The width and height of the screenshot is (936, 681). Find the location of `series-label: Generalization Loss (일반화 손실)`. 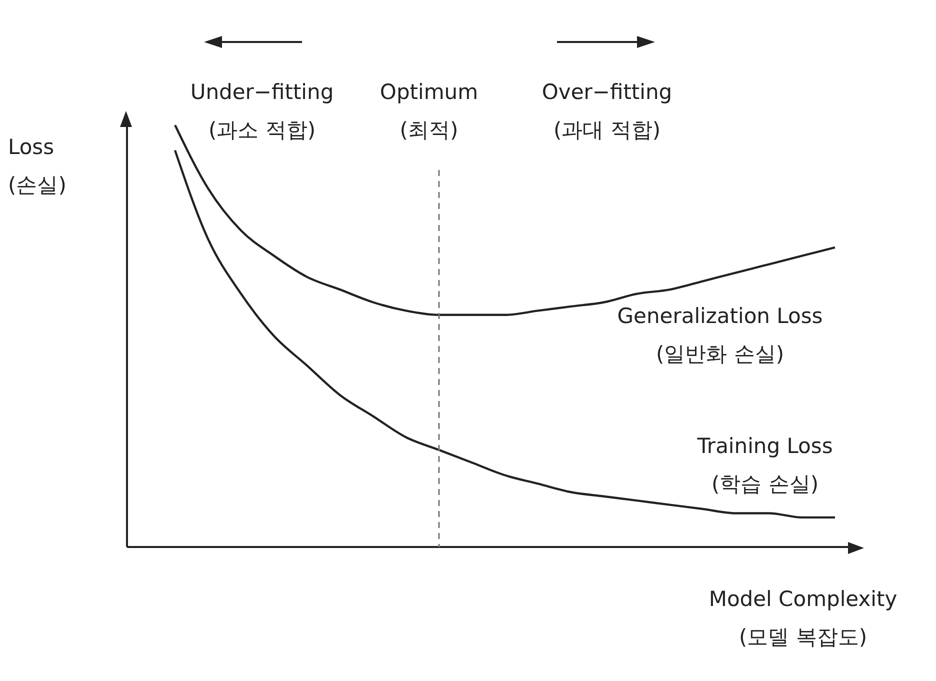

series-label: Generalization Loss (일반화 손실) is located at coordinates (720, 335).